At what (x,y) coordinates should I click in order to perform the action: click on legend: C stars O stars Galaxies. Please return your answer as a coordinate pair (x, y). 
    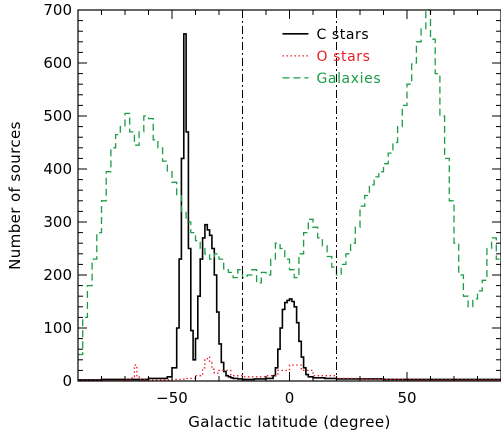
    Looking at the image, I should click on (331, 57).